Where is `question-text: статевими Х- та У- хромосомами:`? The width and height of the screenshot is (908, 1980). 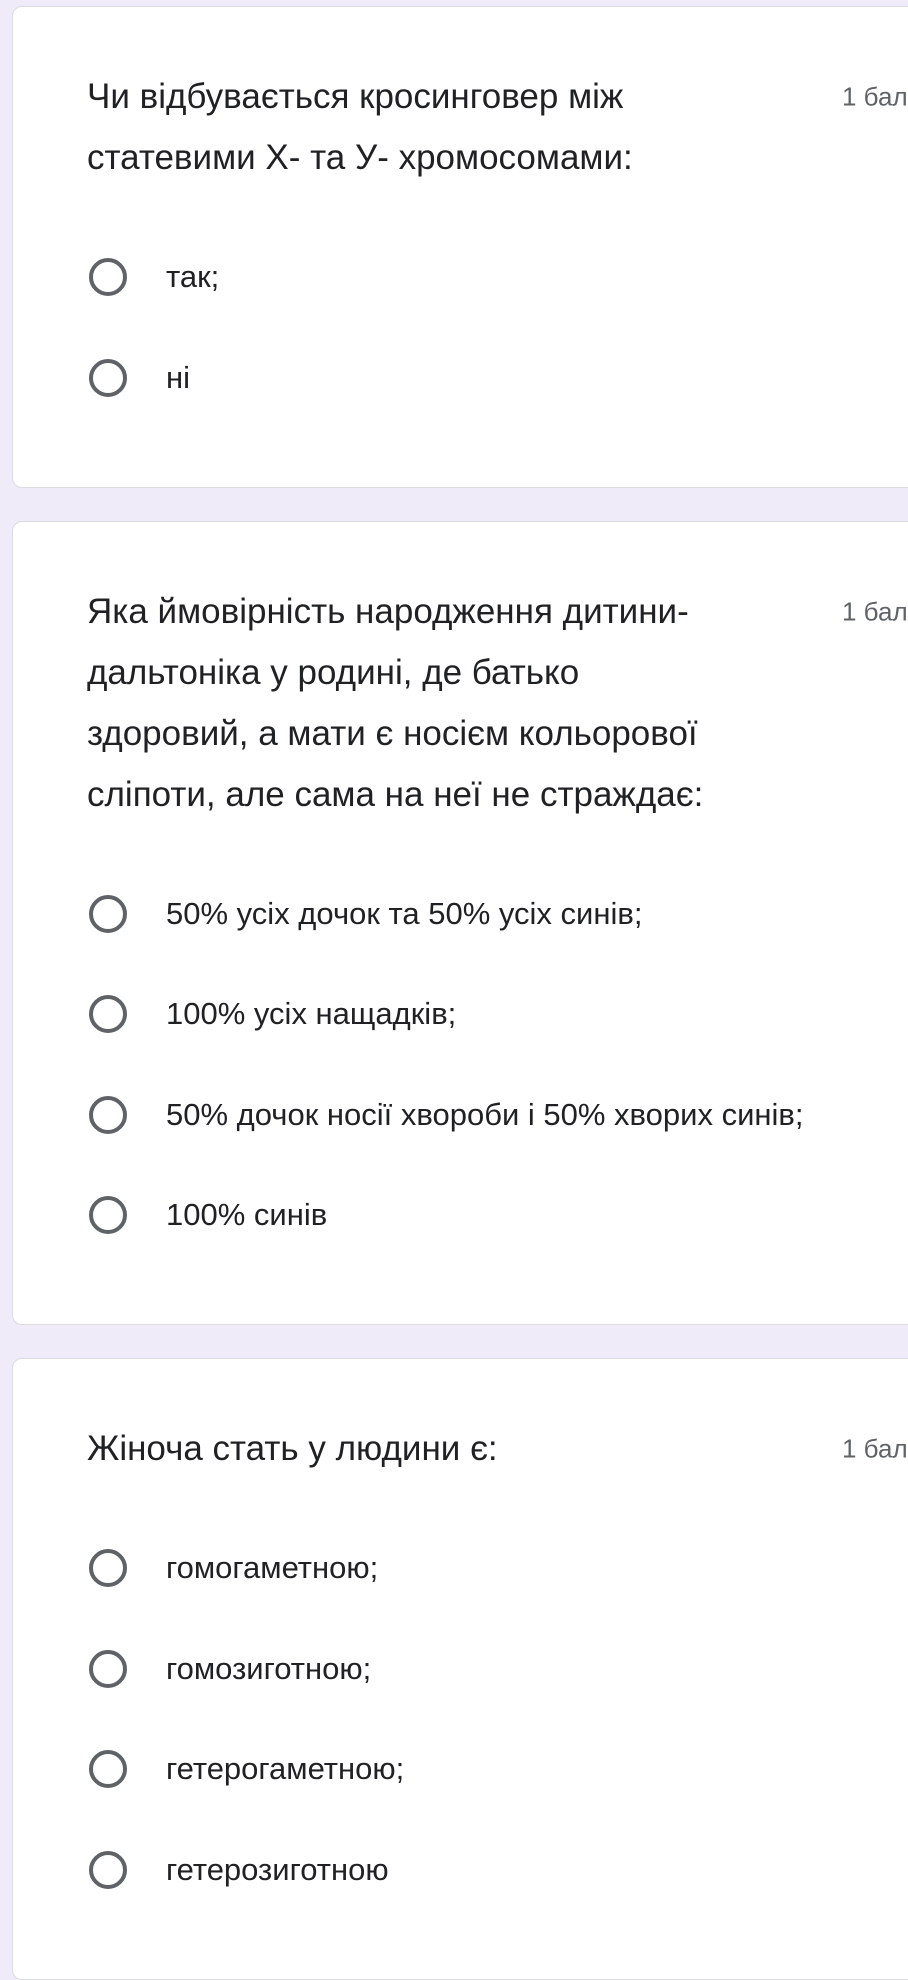
question-text: статевими Х- та У- хромосомами: is located at coordinates (360, 157).